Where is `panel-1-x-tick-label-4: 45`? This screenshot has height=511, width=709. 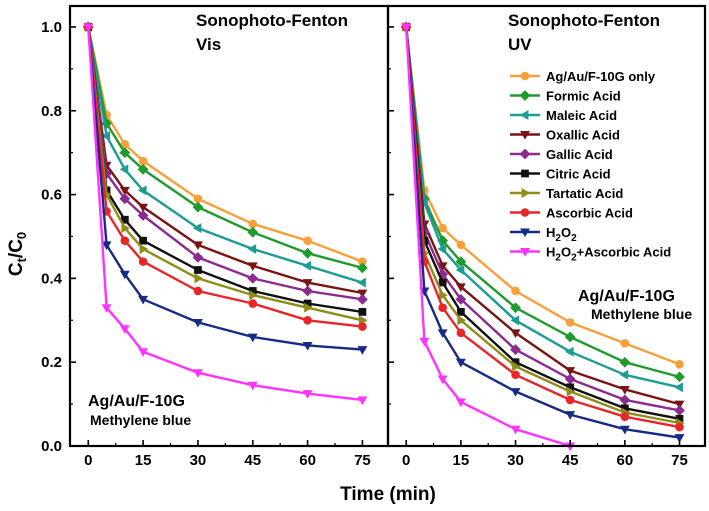 panel-1-x-tick-label-4: 45 is located at coordinates (252, 460).